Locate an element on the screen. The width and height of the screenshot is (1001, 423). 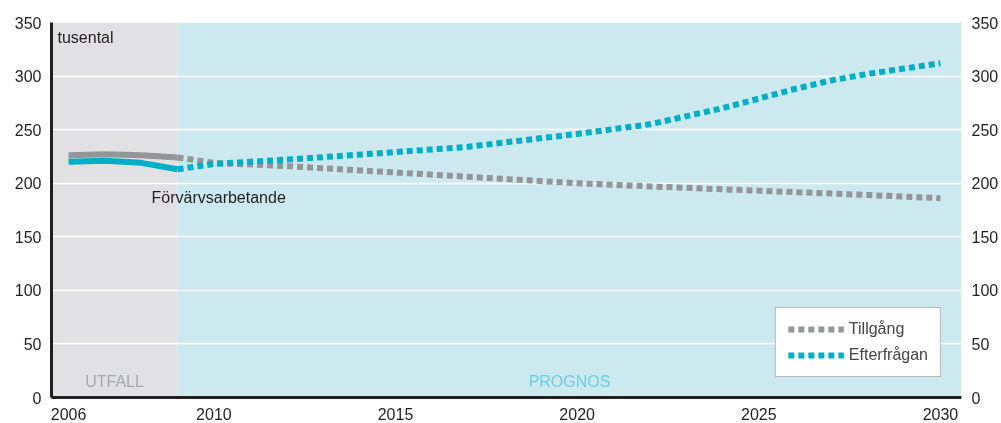
y-tick-label: 150 is located at coordinates (28, 237).